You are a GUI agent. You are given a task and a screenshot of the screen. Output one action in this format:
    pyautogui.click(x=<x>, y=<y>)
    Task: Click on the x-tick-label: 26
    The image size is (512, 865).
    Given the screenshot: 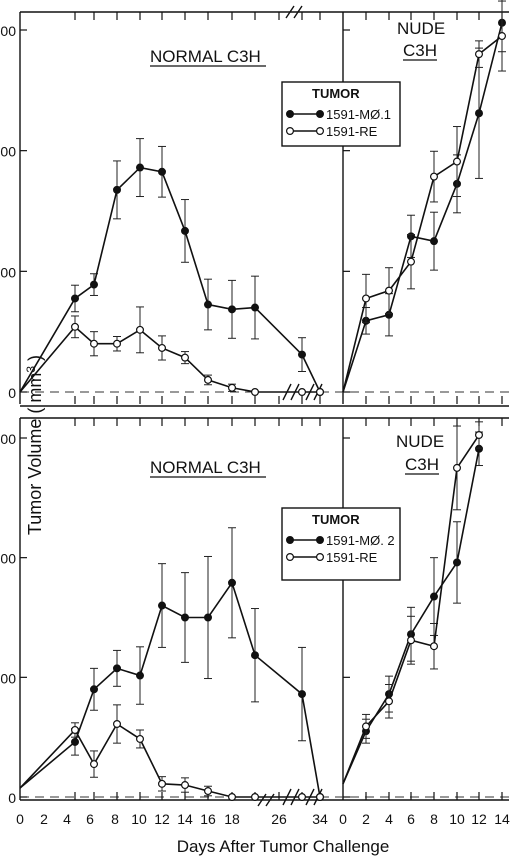 What is the action you would take?
    pyautogui.click(x=279, y=819)
    